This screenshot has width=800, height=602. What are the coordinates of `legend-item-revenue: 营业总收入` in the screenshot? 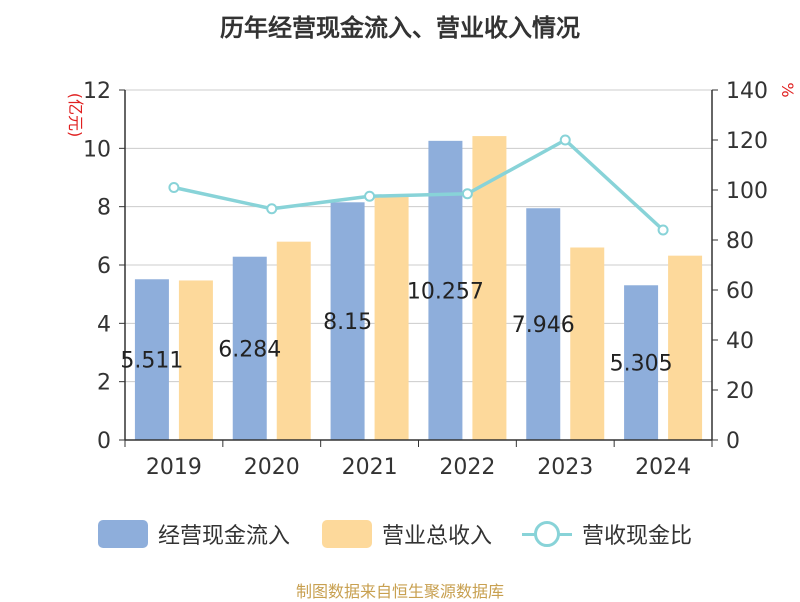 It's located at (407, 534).